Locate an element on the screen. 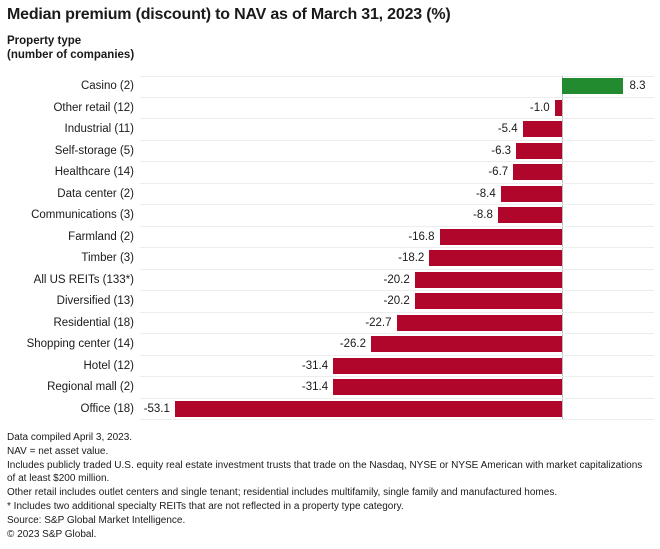 The width and height of the screenshot is (660, 549). value-label: -18.2 is located at coordinates (411, 258).